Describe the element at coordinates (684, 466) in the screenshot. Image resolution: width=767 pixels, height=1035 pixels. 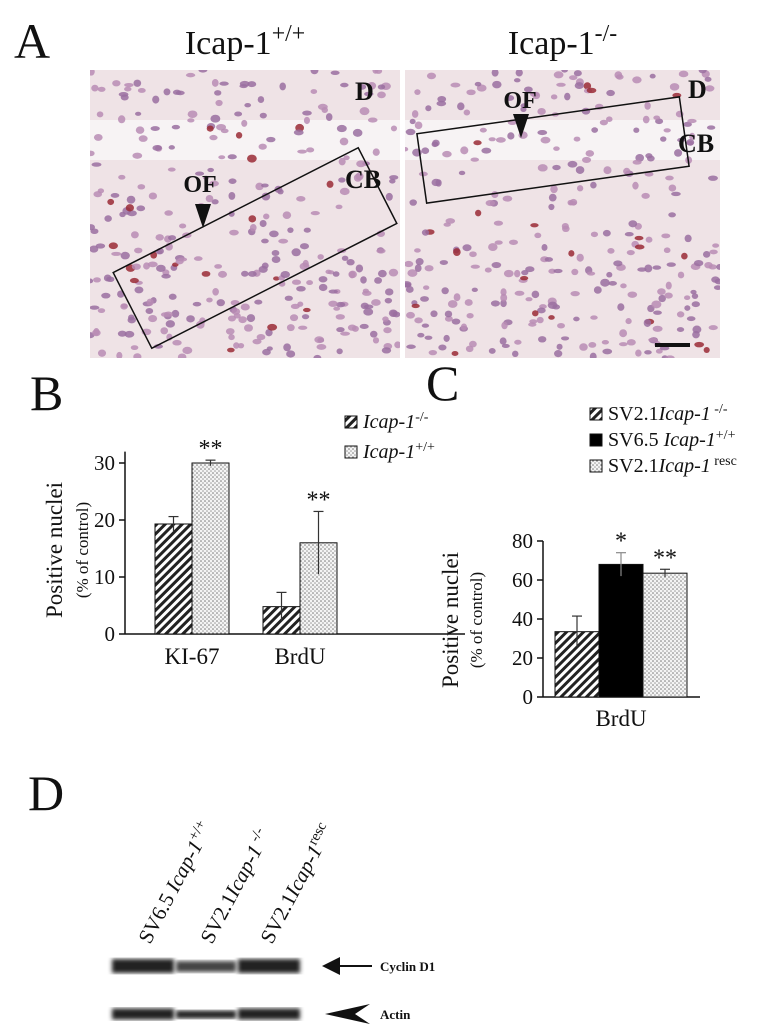
I see `text-part: Icap-1` at that location.